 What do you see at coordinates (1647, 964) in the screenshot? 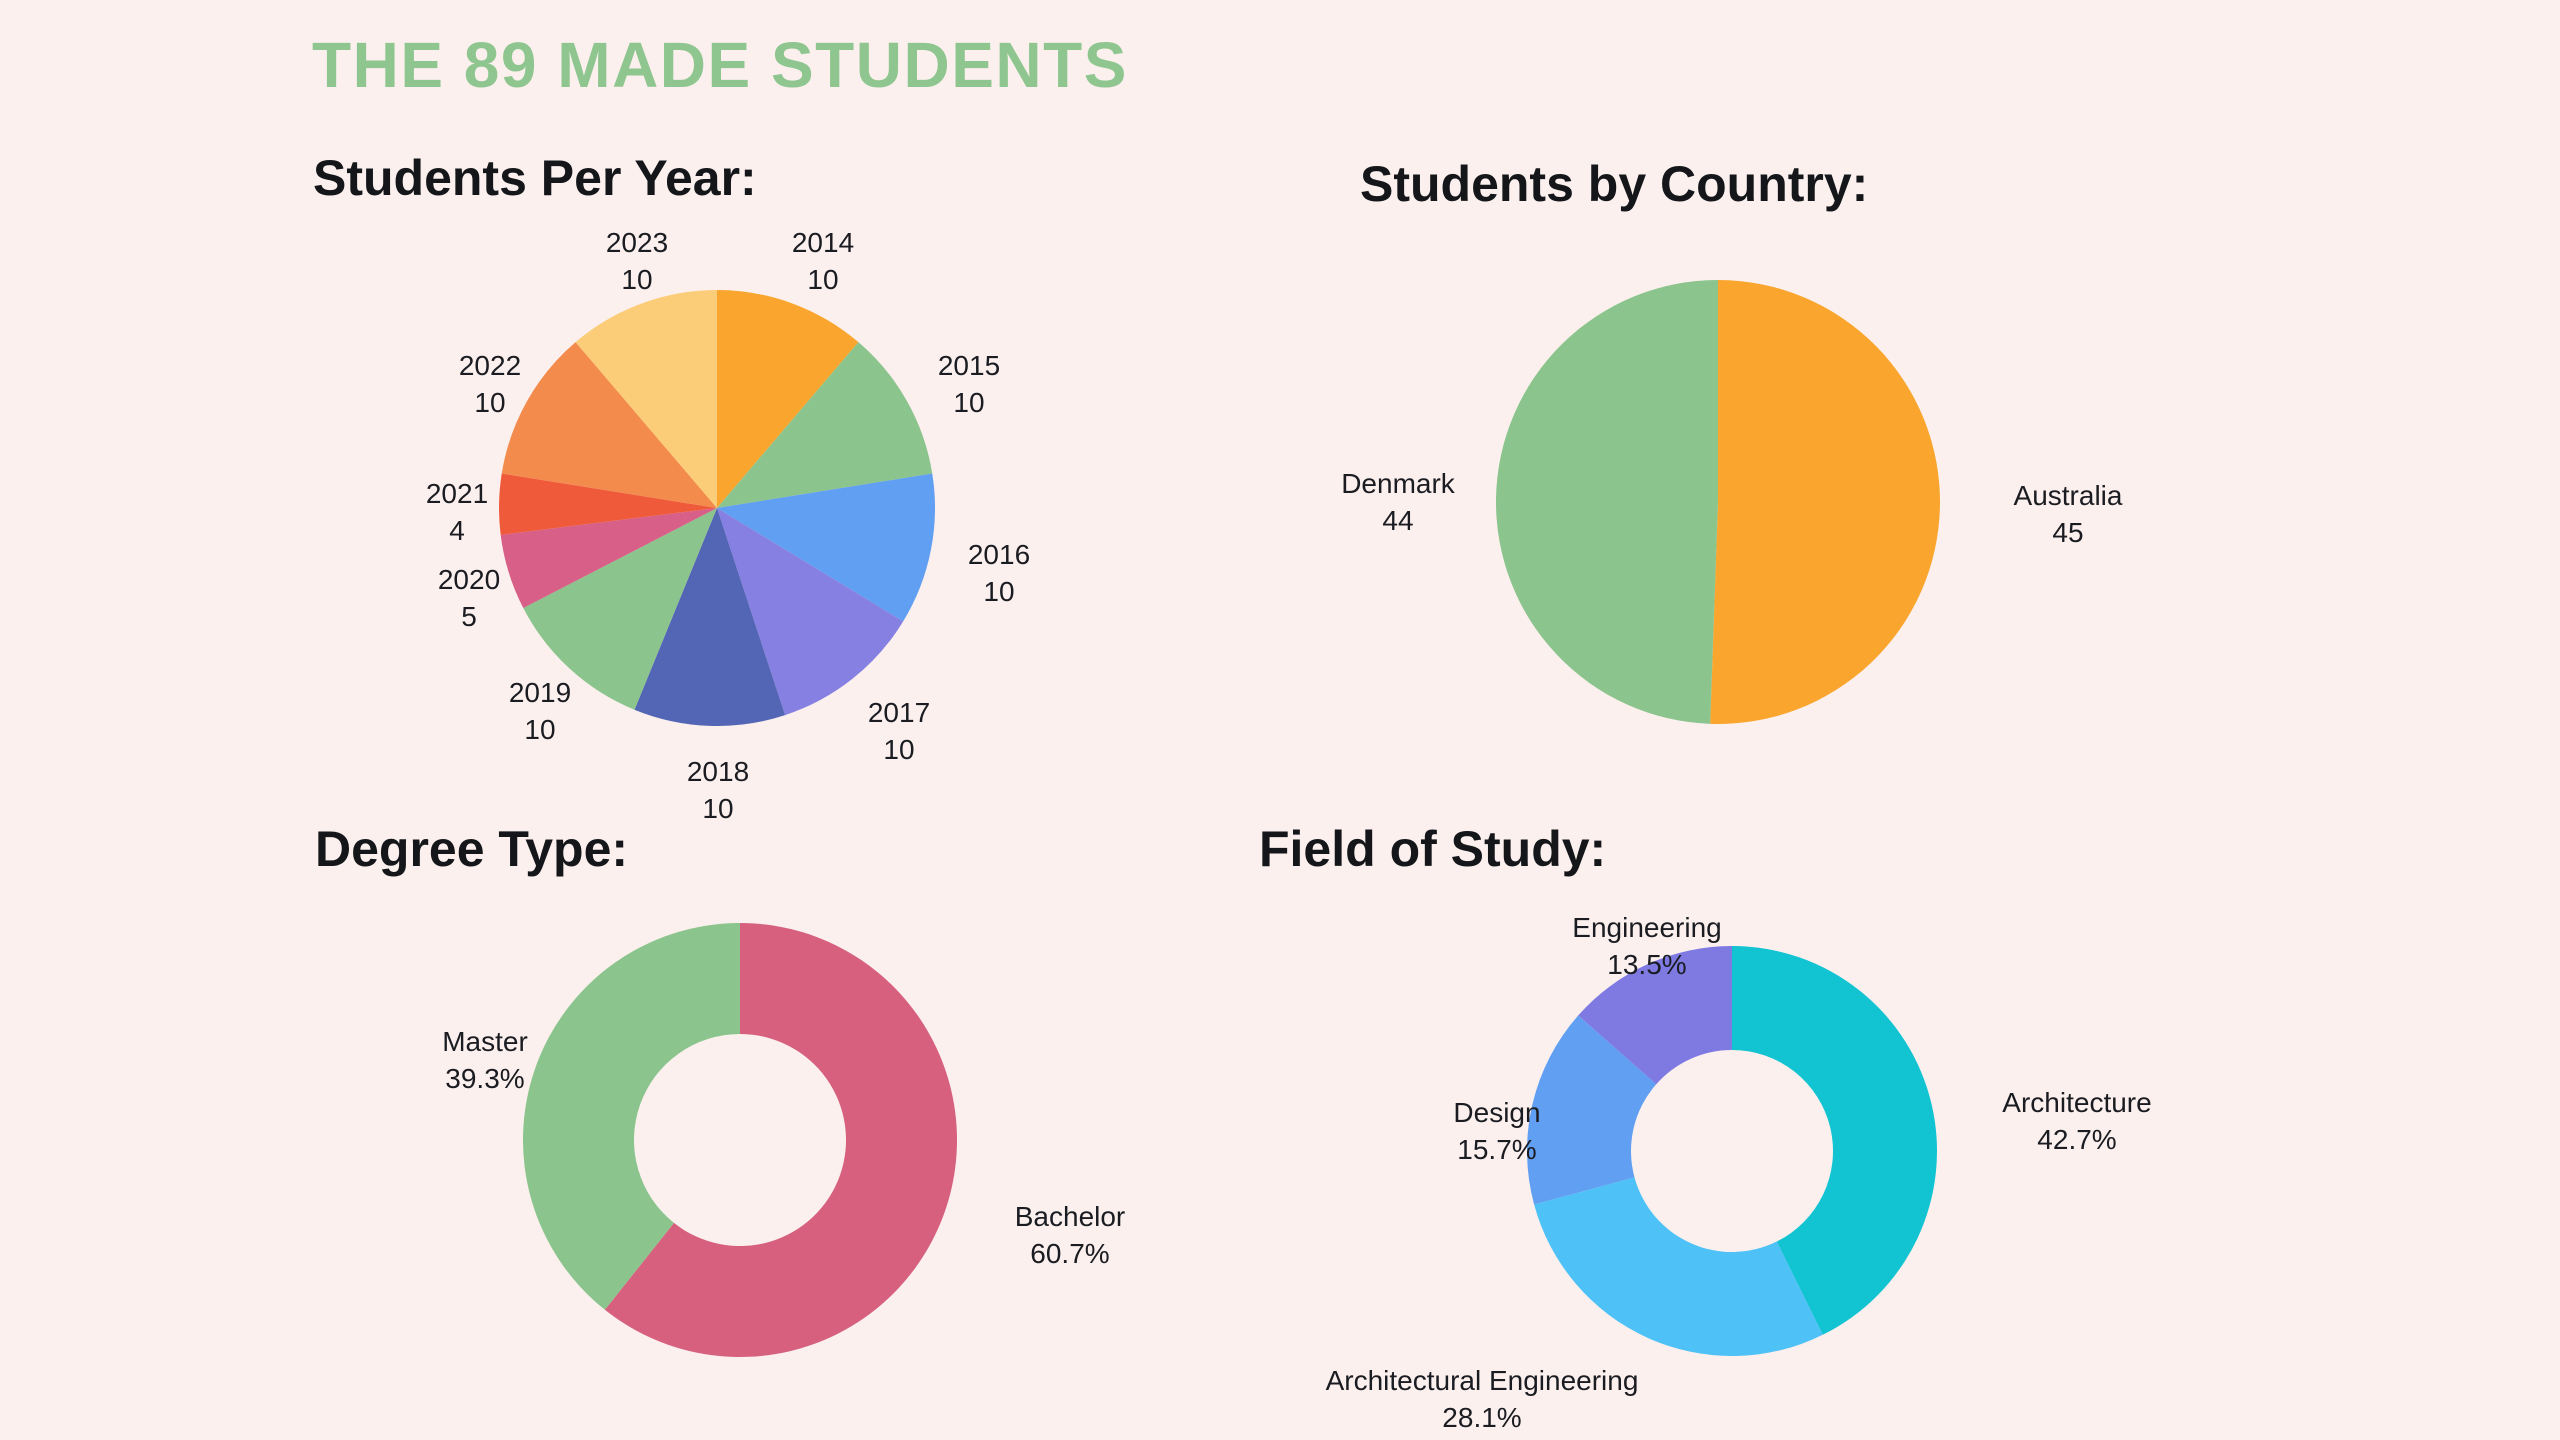
I see `slice-label-value: 13.5%` at bounding box center [1647, 964].